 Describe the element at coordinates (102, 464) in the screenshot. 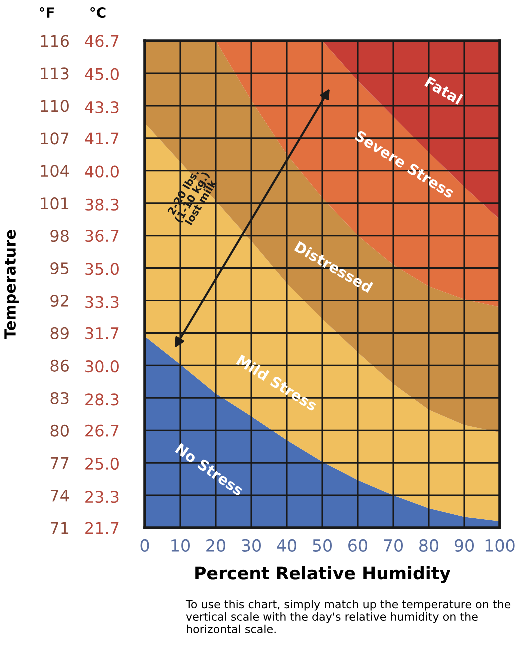

I see `y2-tick-label: 25.0` at that location.